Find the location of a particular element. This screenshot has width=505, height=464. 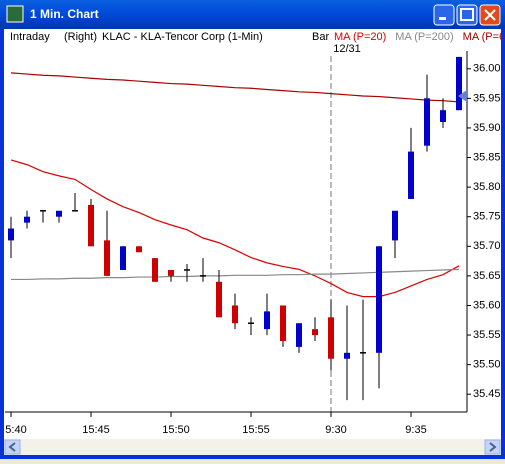

y-tick-label: 35.55 is located at coordinates (487, 335).